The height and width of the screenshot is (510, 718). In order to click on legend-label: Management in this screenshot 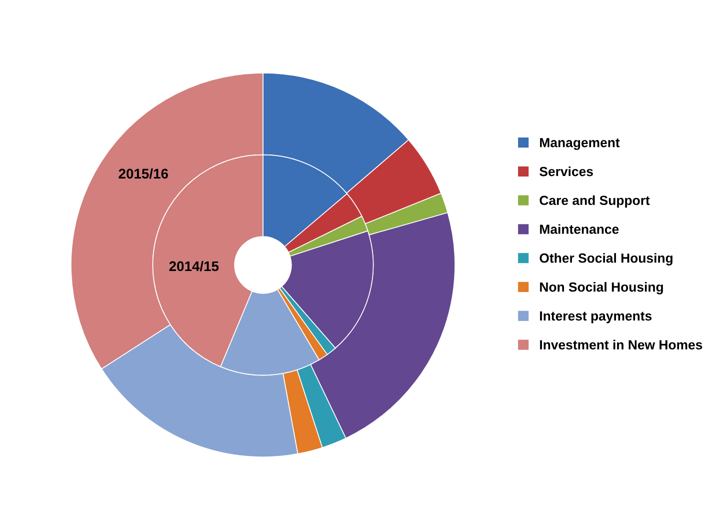, I will do `click(580, 144)`.